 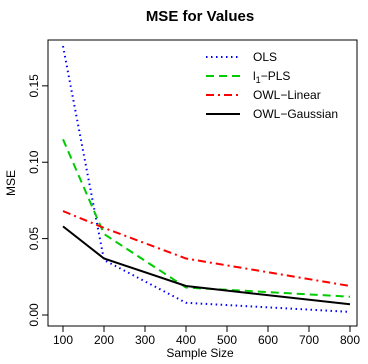 I want to click on x-axis-label: Sample Size, so click(x=200, y=353).